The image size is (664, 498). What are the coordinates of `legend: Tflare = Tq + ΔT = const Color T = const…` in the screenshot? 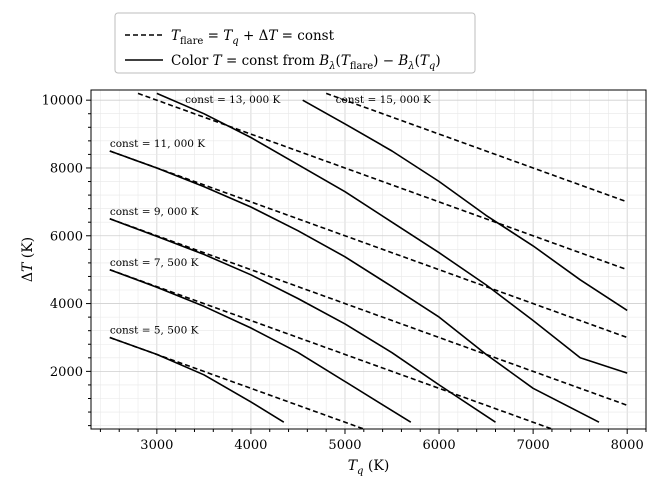 It's located at (295, 43).